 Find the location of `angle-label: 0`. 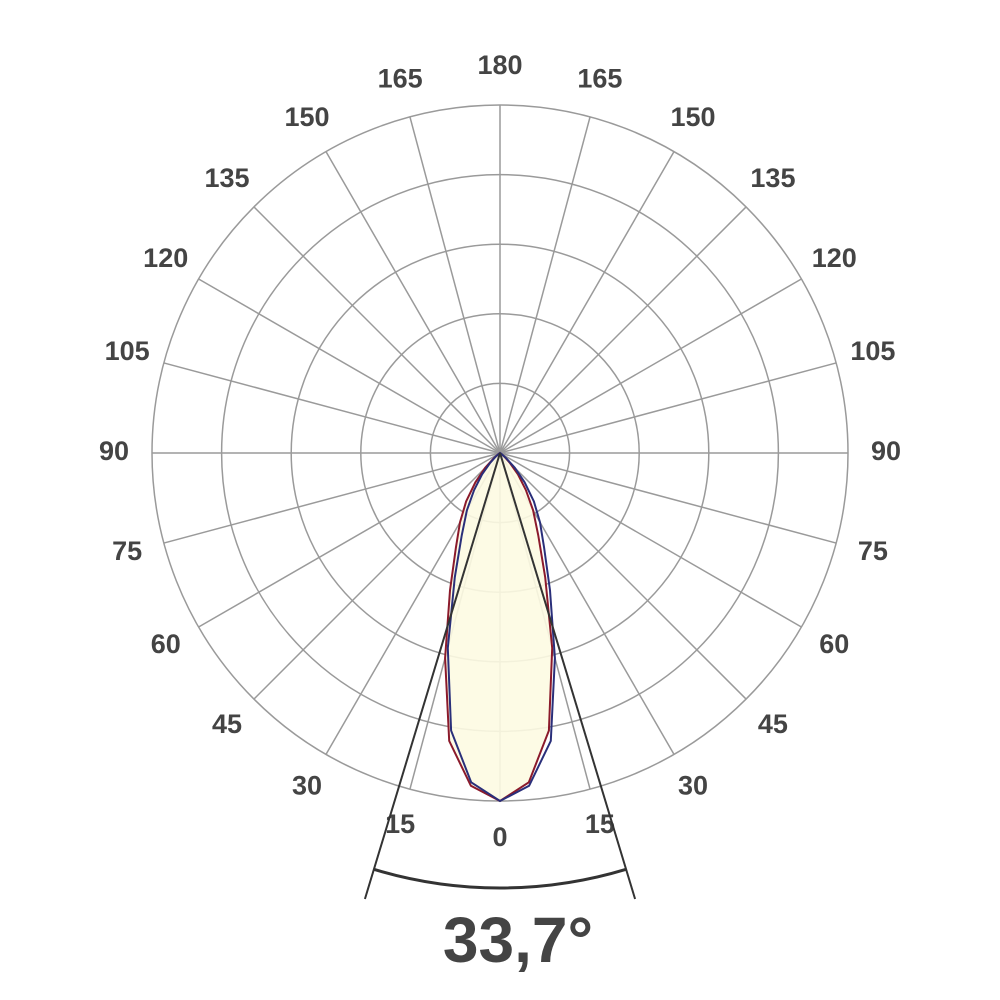

angle-label: 0 is located at coordinates (499, 837).